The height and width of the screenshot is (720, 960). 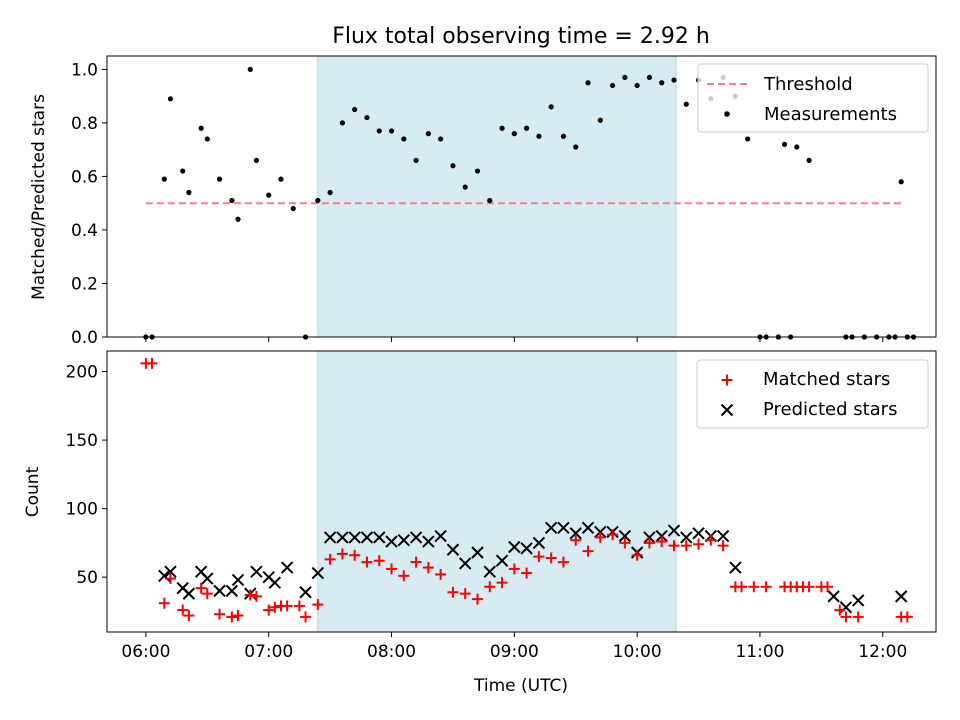 I want to click on y-tick-label: 100, so click(x=82, y=510).